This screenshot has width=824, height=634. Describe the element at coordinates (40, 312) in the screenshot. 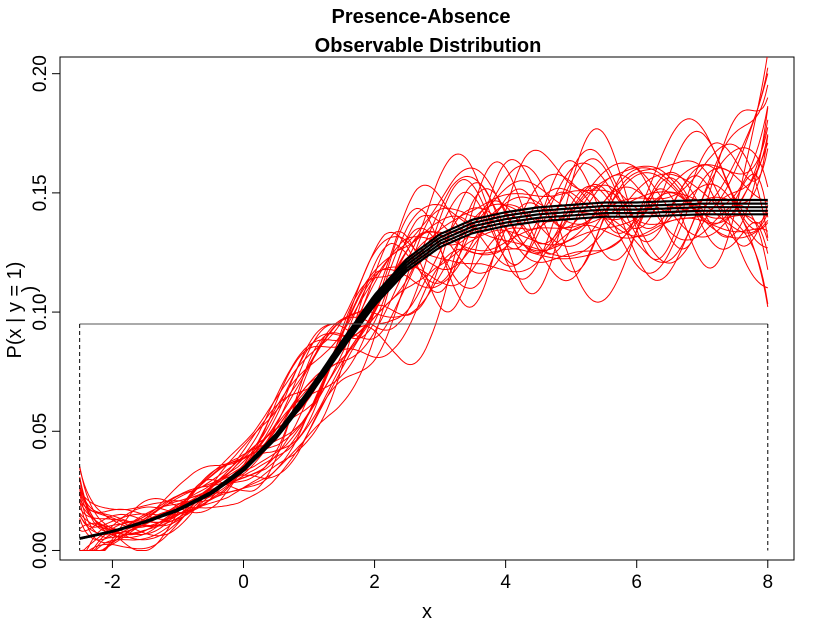

I see `y-tick-label: 0.10` at that location.